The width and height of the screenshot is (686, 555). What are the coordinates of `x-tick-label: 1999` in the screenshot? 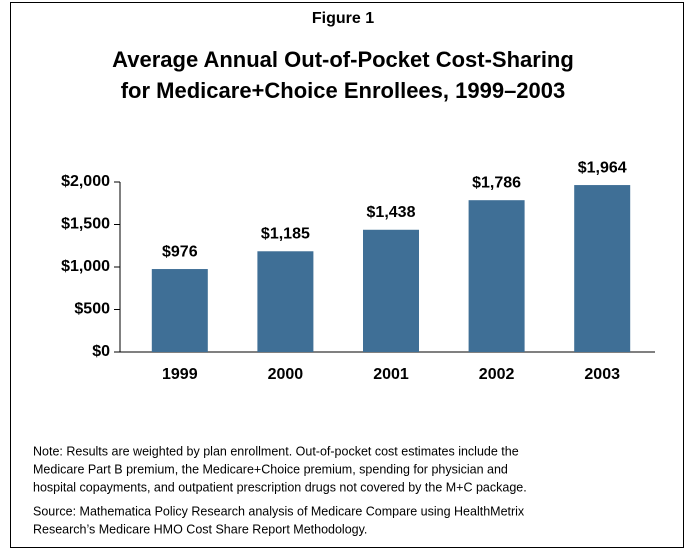 It's located at (180, 374).